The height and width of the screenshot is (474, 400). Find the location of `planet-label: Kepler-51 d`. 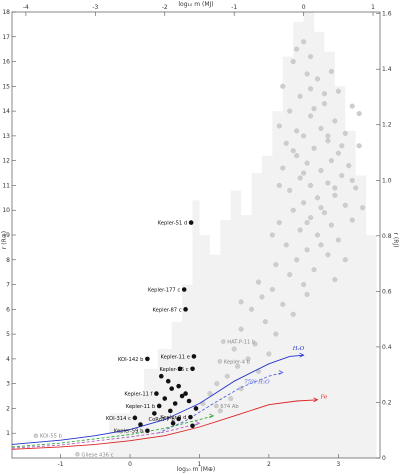

planet-label: Kepler-51 d is located at coordinates (172, 224).